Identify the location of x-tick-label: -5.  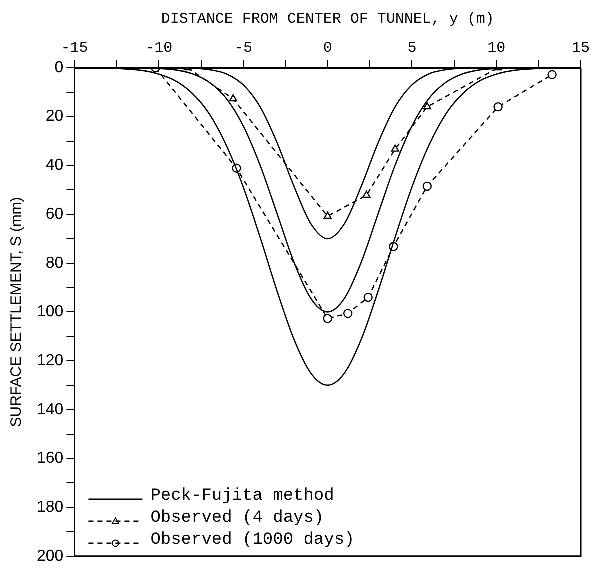
(243, 48).